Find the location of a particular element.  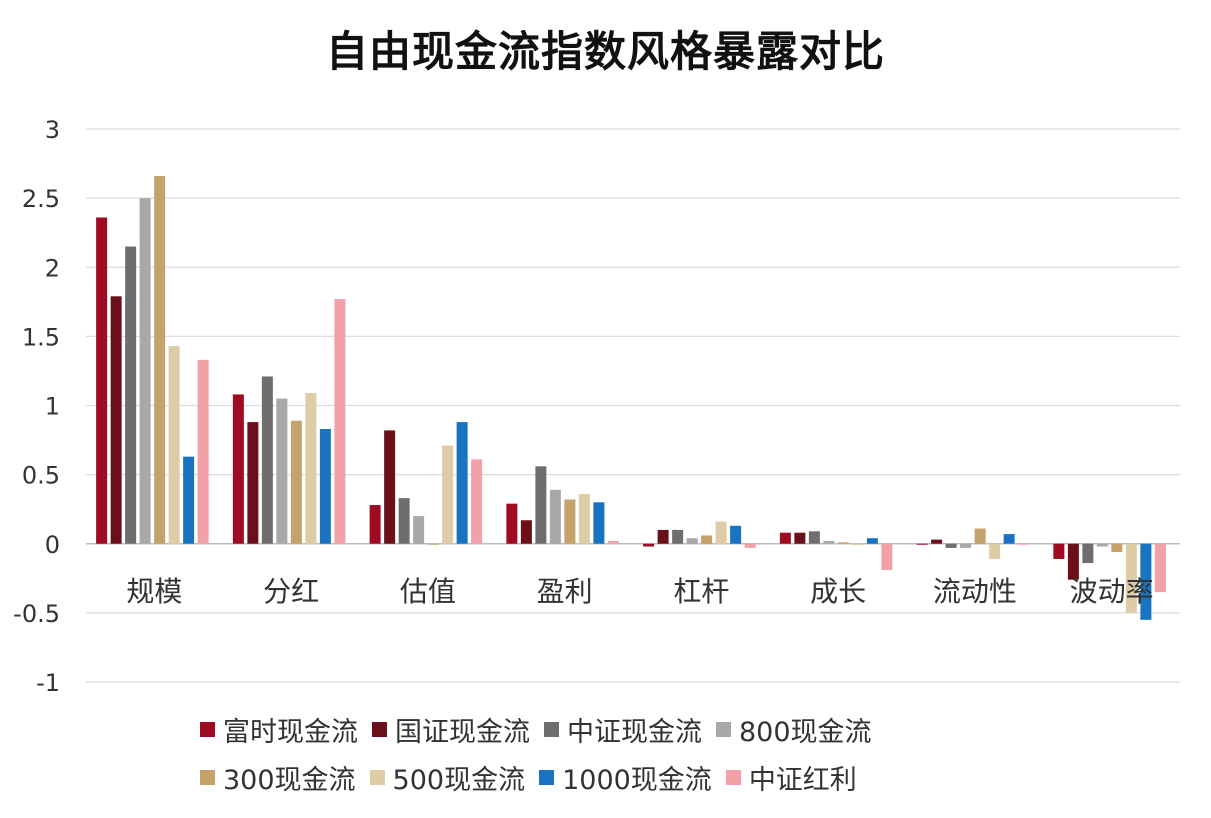

legend-item: 1000现金流 is located at coordinates (625, 778).